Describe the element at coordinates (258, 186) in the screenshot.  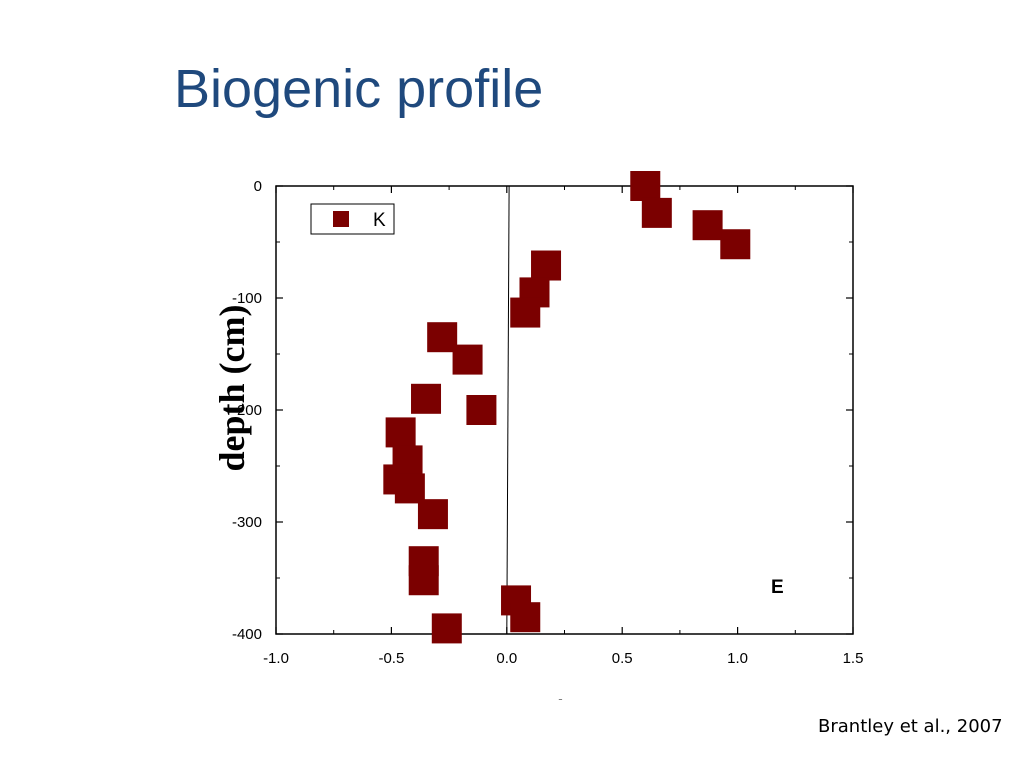
I see `y-tick-label: 0` at that location.